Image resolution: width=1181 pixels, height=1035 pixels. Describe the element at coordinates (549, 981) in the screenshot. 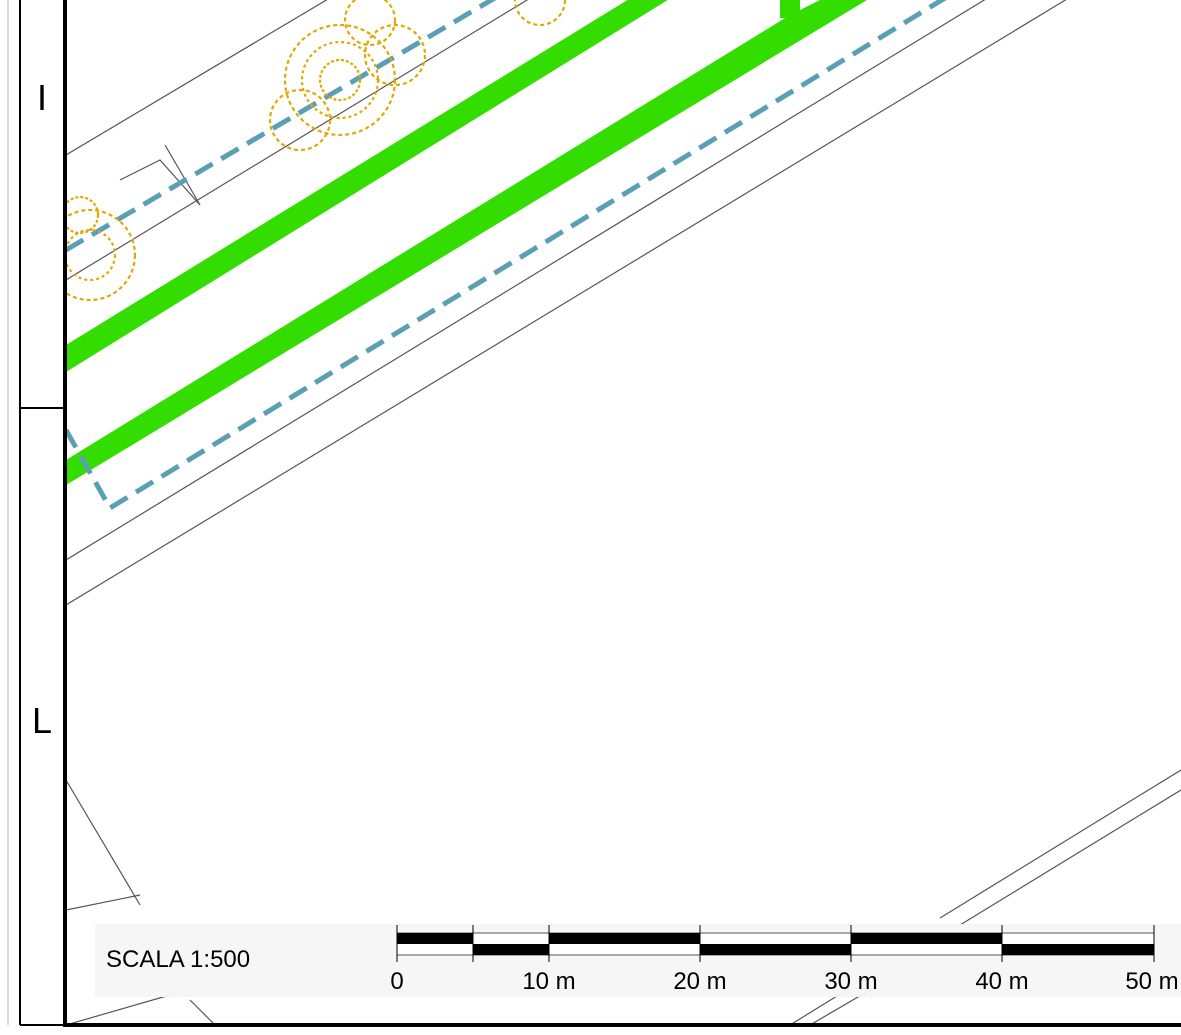

I see `scale-tick-label: 10 m` at that location.